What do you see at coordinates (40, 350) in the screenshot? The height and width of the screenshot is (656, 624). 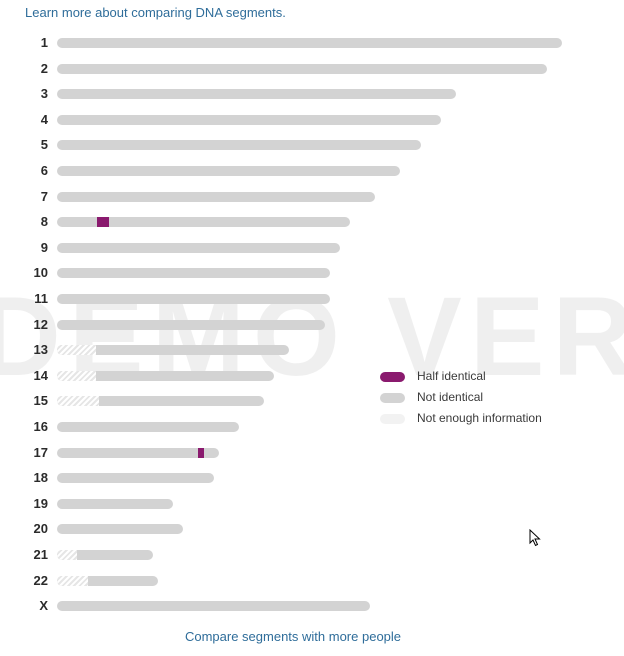 I see `chromosome-label-13: 13` at bounding box center [40, 350].